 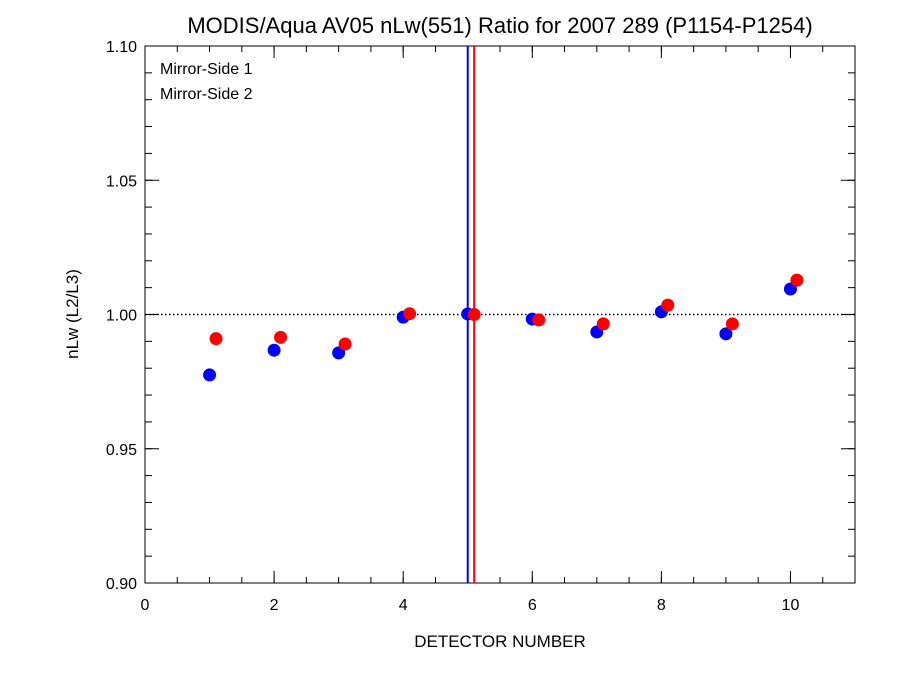 What do you see at coordinates (121, 316) in the screenshot?
I see `y-tick-label: 1.00` at bounding box center [121, 316].